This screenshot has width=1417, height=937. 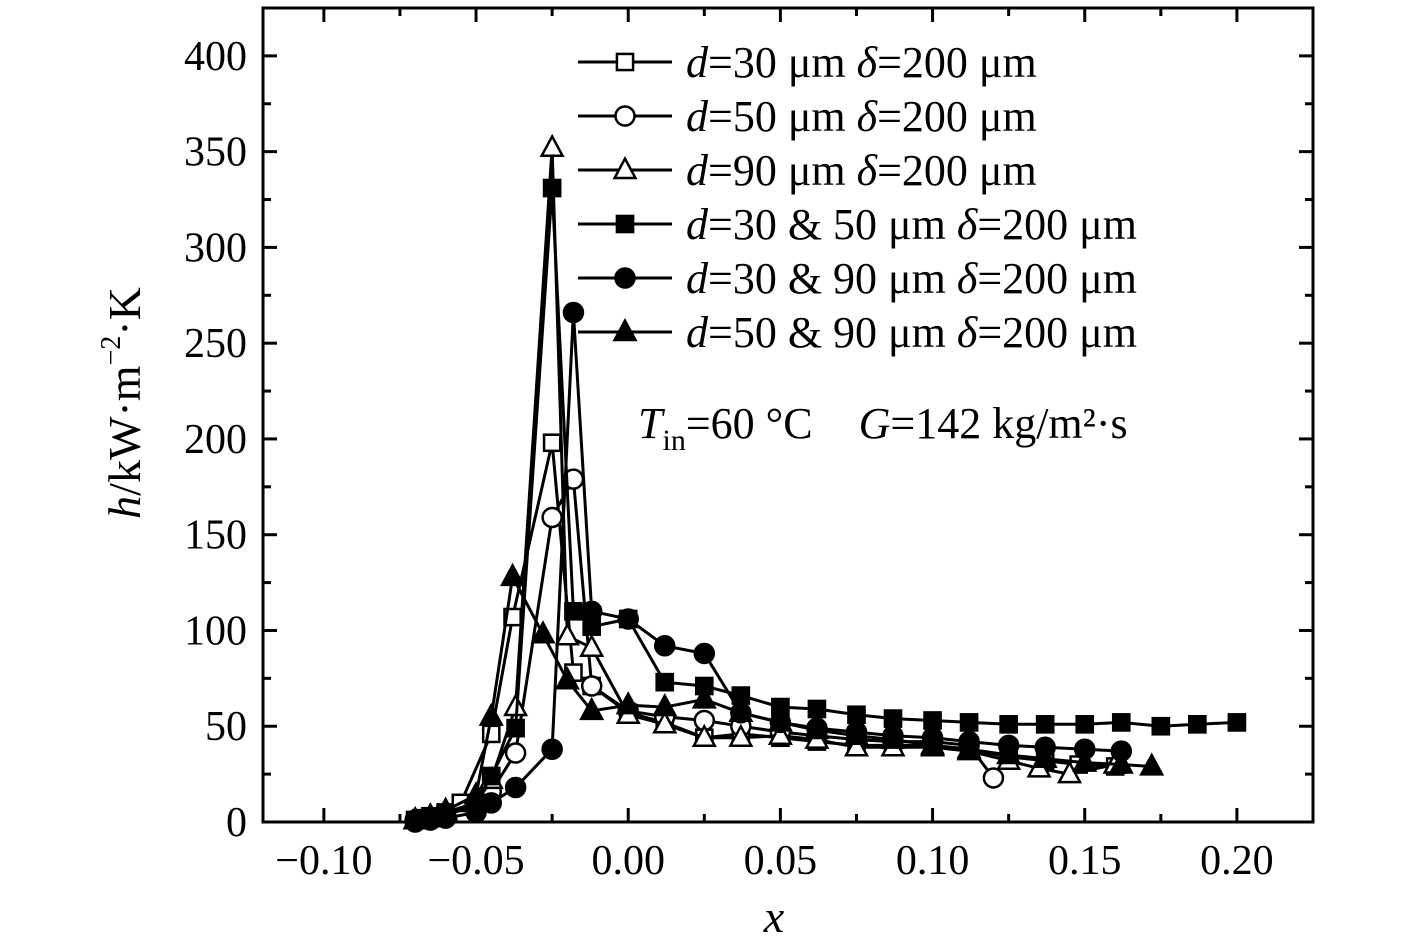 I want to click on legend-label: d=90 μm δ=200 μm, so click(x=861, y=170).